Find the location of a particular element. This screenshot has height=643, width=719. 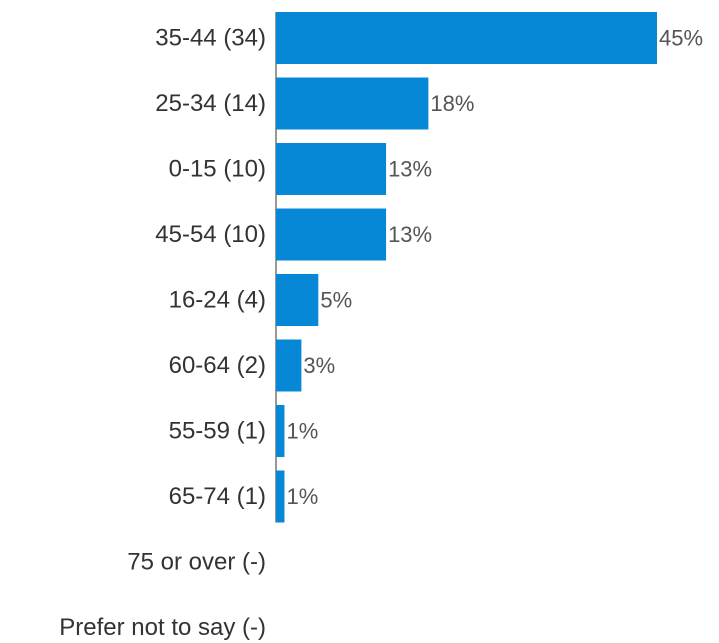

value-label: 45% is located at coordinates (681, 38).